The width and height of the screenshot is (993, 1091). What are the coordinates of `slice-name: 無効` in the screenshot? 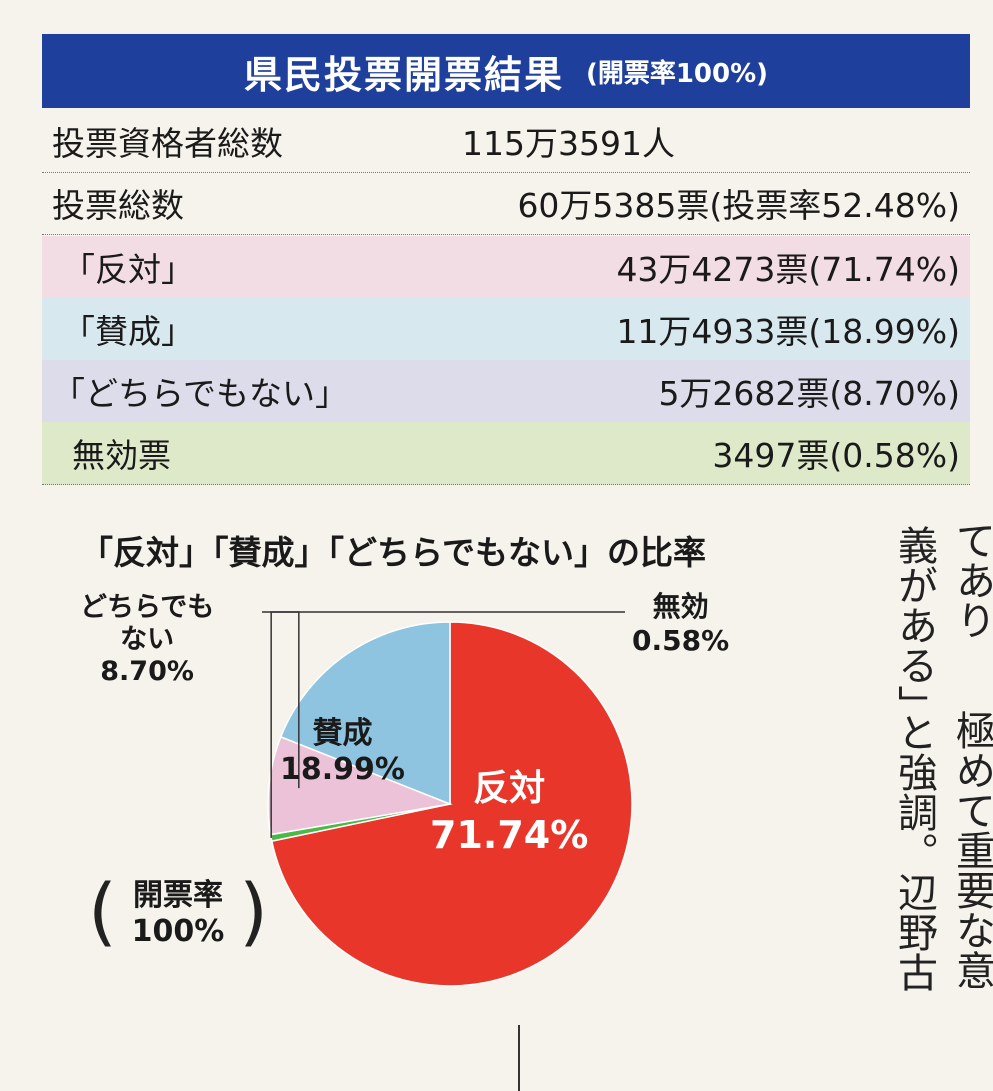 It's located at (680, 606).